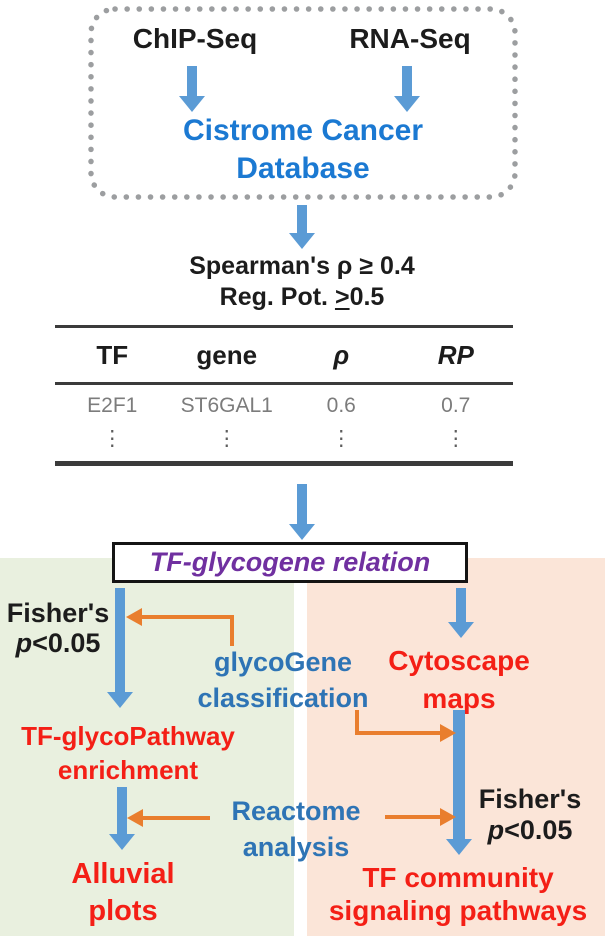 This screenshot has width=605, height=936. I want to click on chip-seq-label: ChIP-Seq, so click(195, 38).